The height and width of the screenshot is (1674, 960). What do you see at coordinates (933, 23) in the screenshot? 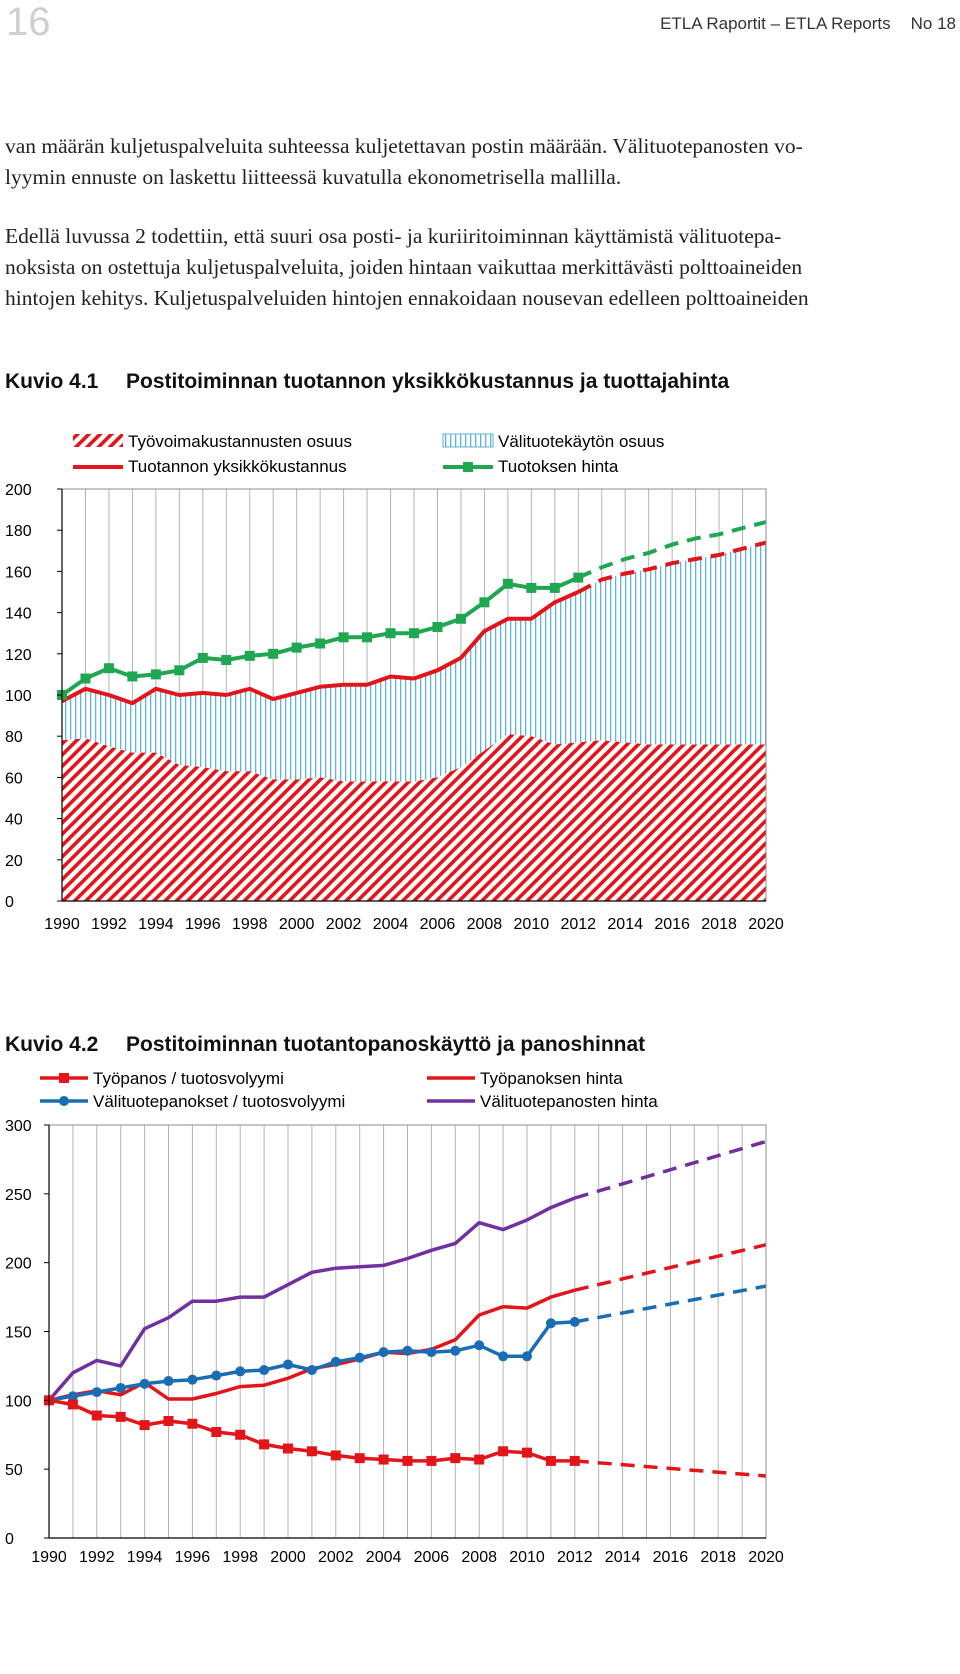
I see `issue-number: No 18` at bounding box center [933, 23].